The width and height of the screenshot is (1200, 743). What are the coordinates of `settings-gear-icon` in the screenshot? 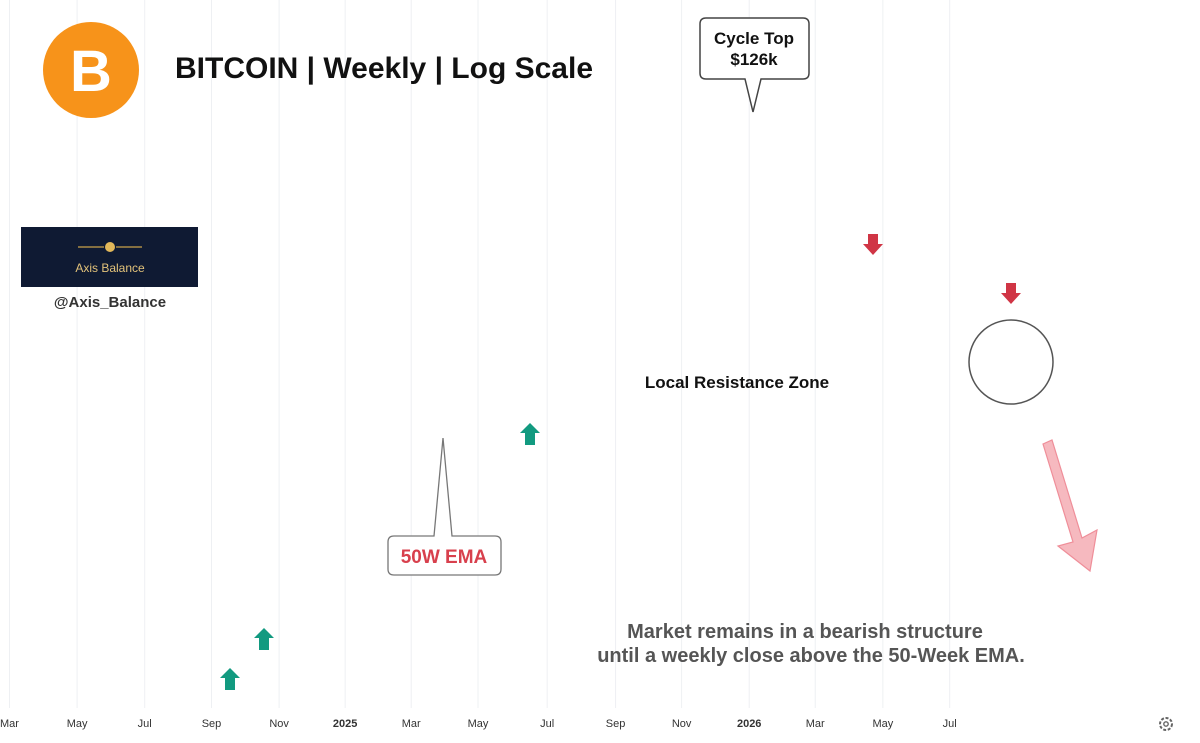 It's located at (1166, 724).